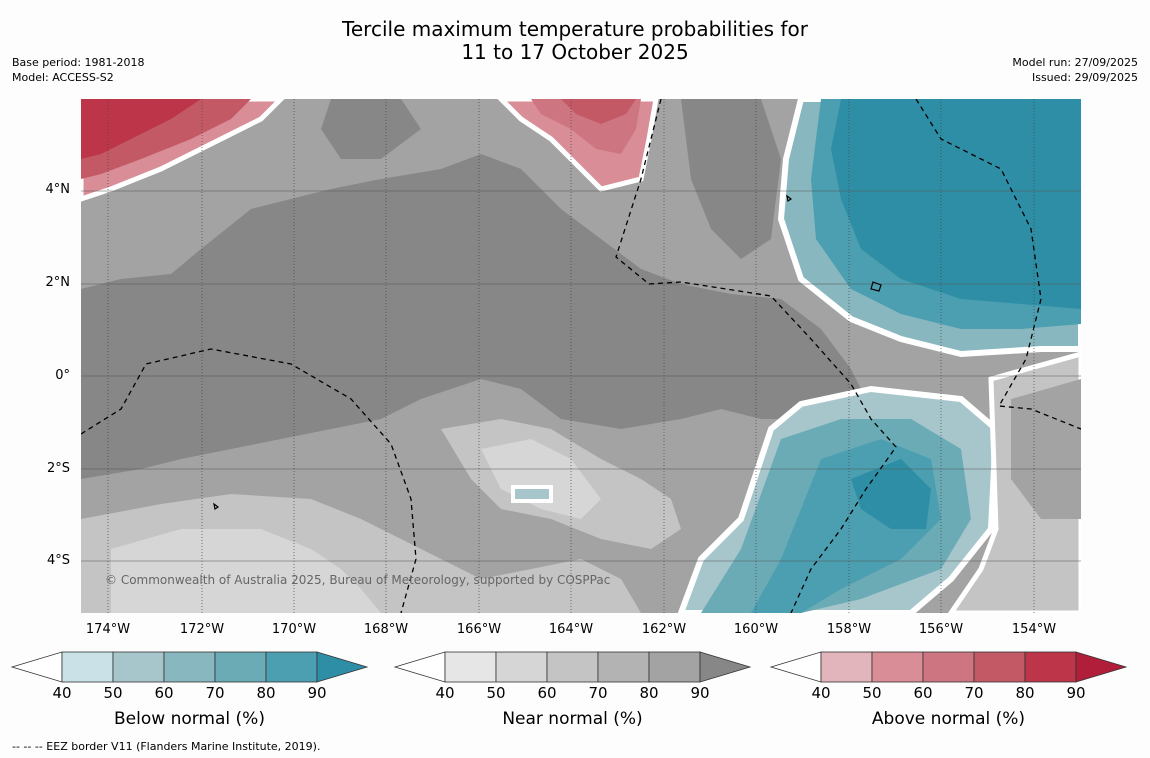 This screenshot has width=1150, height=758. Describe the element at coordinates (1101, 667) in the screenshot. I see `colorbar-above-high-extension` at that location.